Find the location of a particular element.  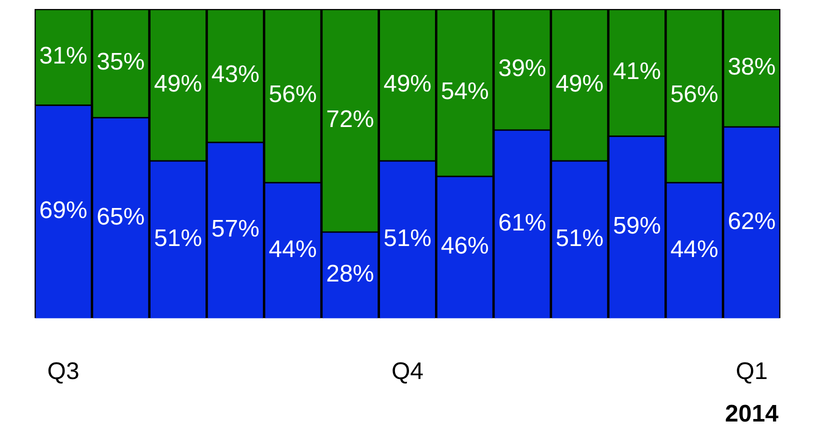

data-label: 41% is located at coordinates (636, 72).